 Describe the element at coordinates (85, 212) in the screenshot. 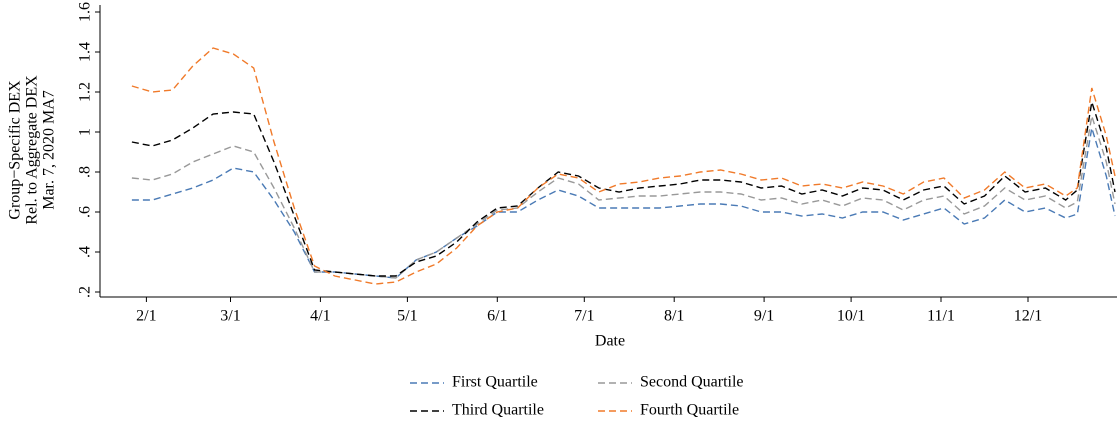

I see `y-tick-label: .6` at that location.